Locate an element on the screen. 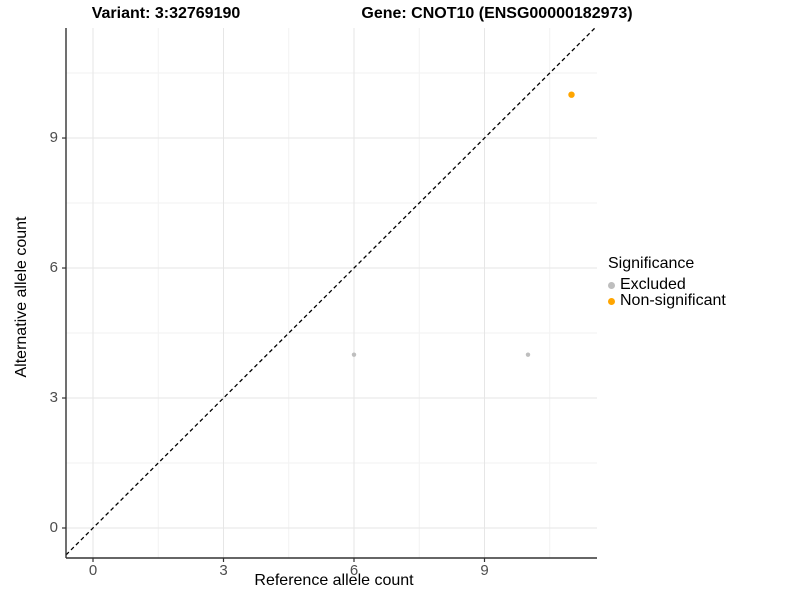 This screenshot has width=800, height=600. y-tick-label: 3 is located at coordinates (53, 397).